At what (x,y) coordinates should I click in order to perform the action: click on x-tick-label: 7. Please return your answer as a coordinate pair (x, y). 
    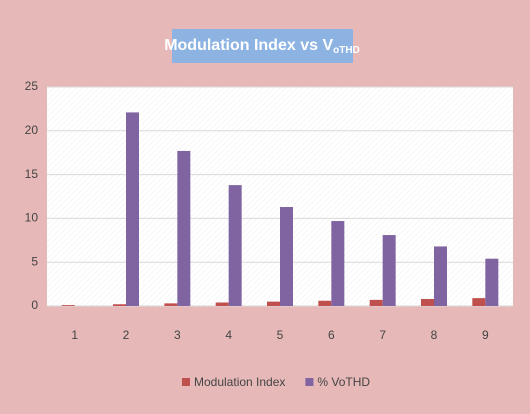
    Looking at the image, I should click on (382, 335).